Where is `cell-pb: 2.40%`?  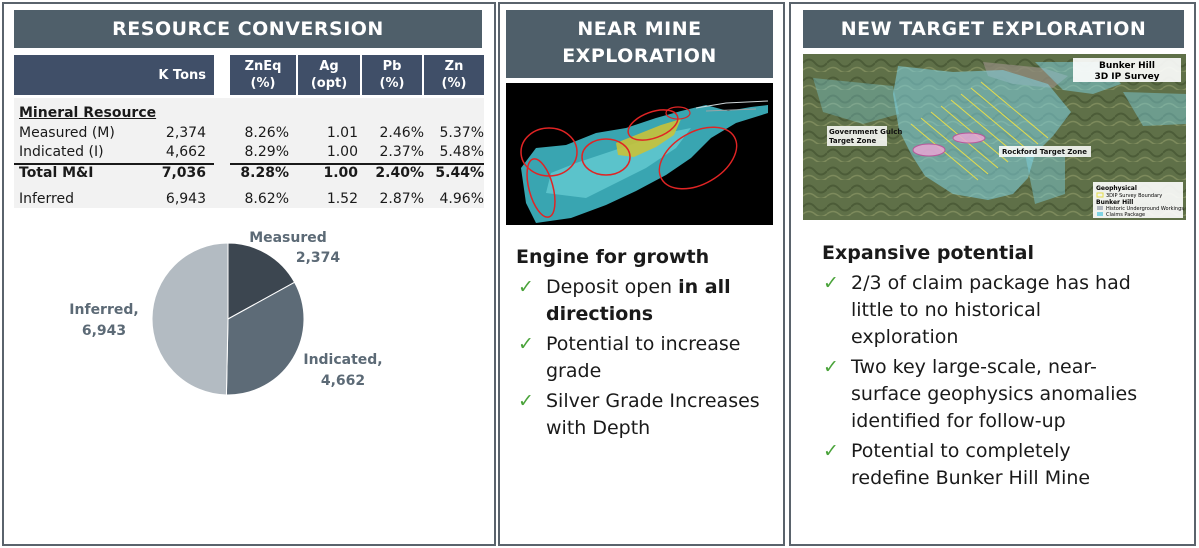 cell-pb: 2.40% is located at coordinates (399, 173).